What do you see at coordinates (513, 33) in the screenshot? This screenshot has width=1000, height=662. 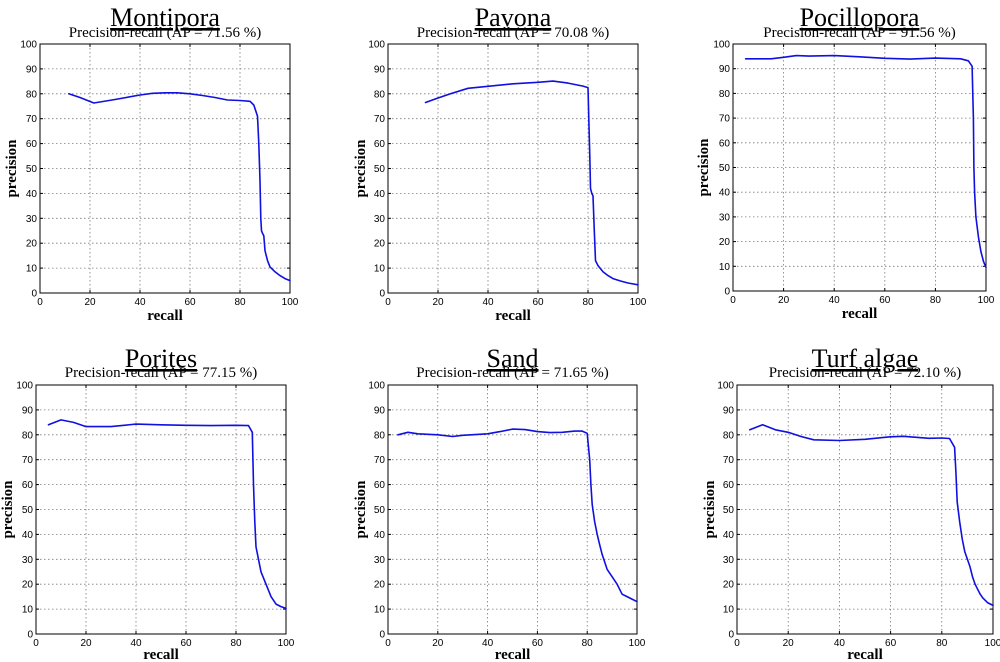 I see `panel-subtitle: Precision-recall (AP = 70.08 %)` at bounding box center [513, 33].